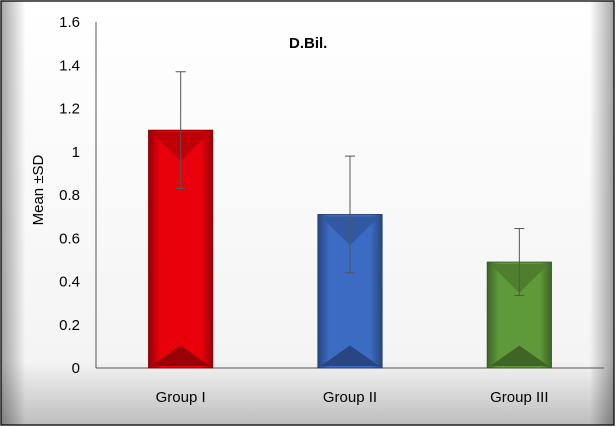 This screenshot has width=616, height=427. Describe the element at coordinates (38, 189) in the screenshot. I see `y-axis-title: Mean ±SD` at that location.